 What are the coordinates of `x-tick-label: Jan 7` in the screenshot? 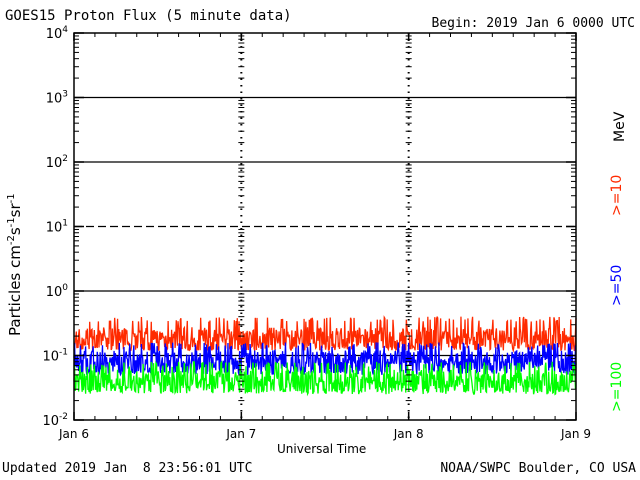 It's located at (240, 434).